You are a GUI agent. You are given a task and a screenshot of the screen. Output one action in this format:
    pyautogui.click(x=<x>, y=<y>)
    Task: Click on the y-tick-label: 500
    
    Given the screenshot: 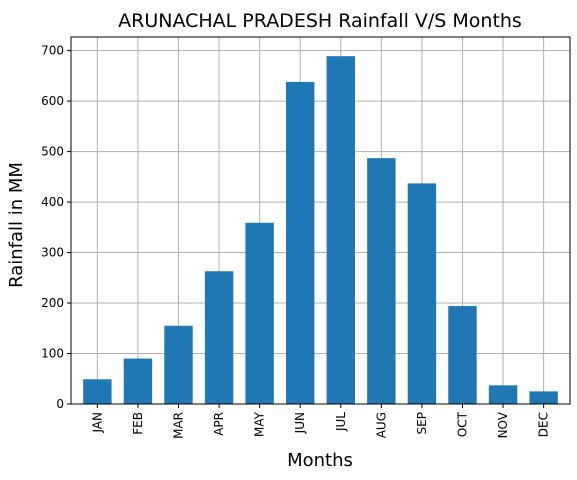 What is the action you would take?
    pyautogui.click(x=52, y=152)
    